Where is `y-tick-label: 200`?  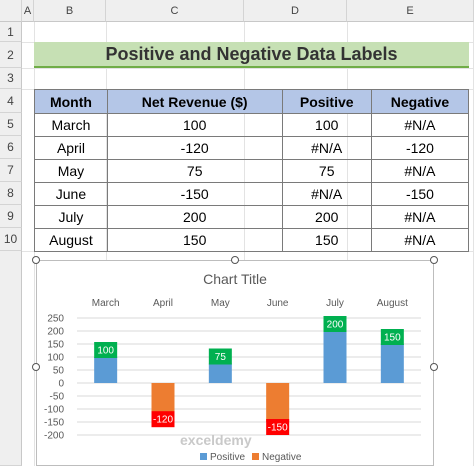
y-tick-label: 200 is located at coordinates (55, 332).